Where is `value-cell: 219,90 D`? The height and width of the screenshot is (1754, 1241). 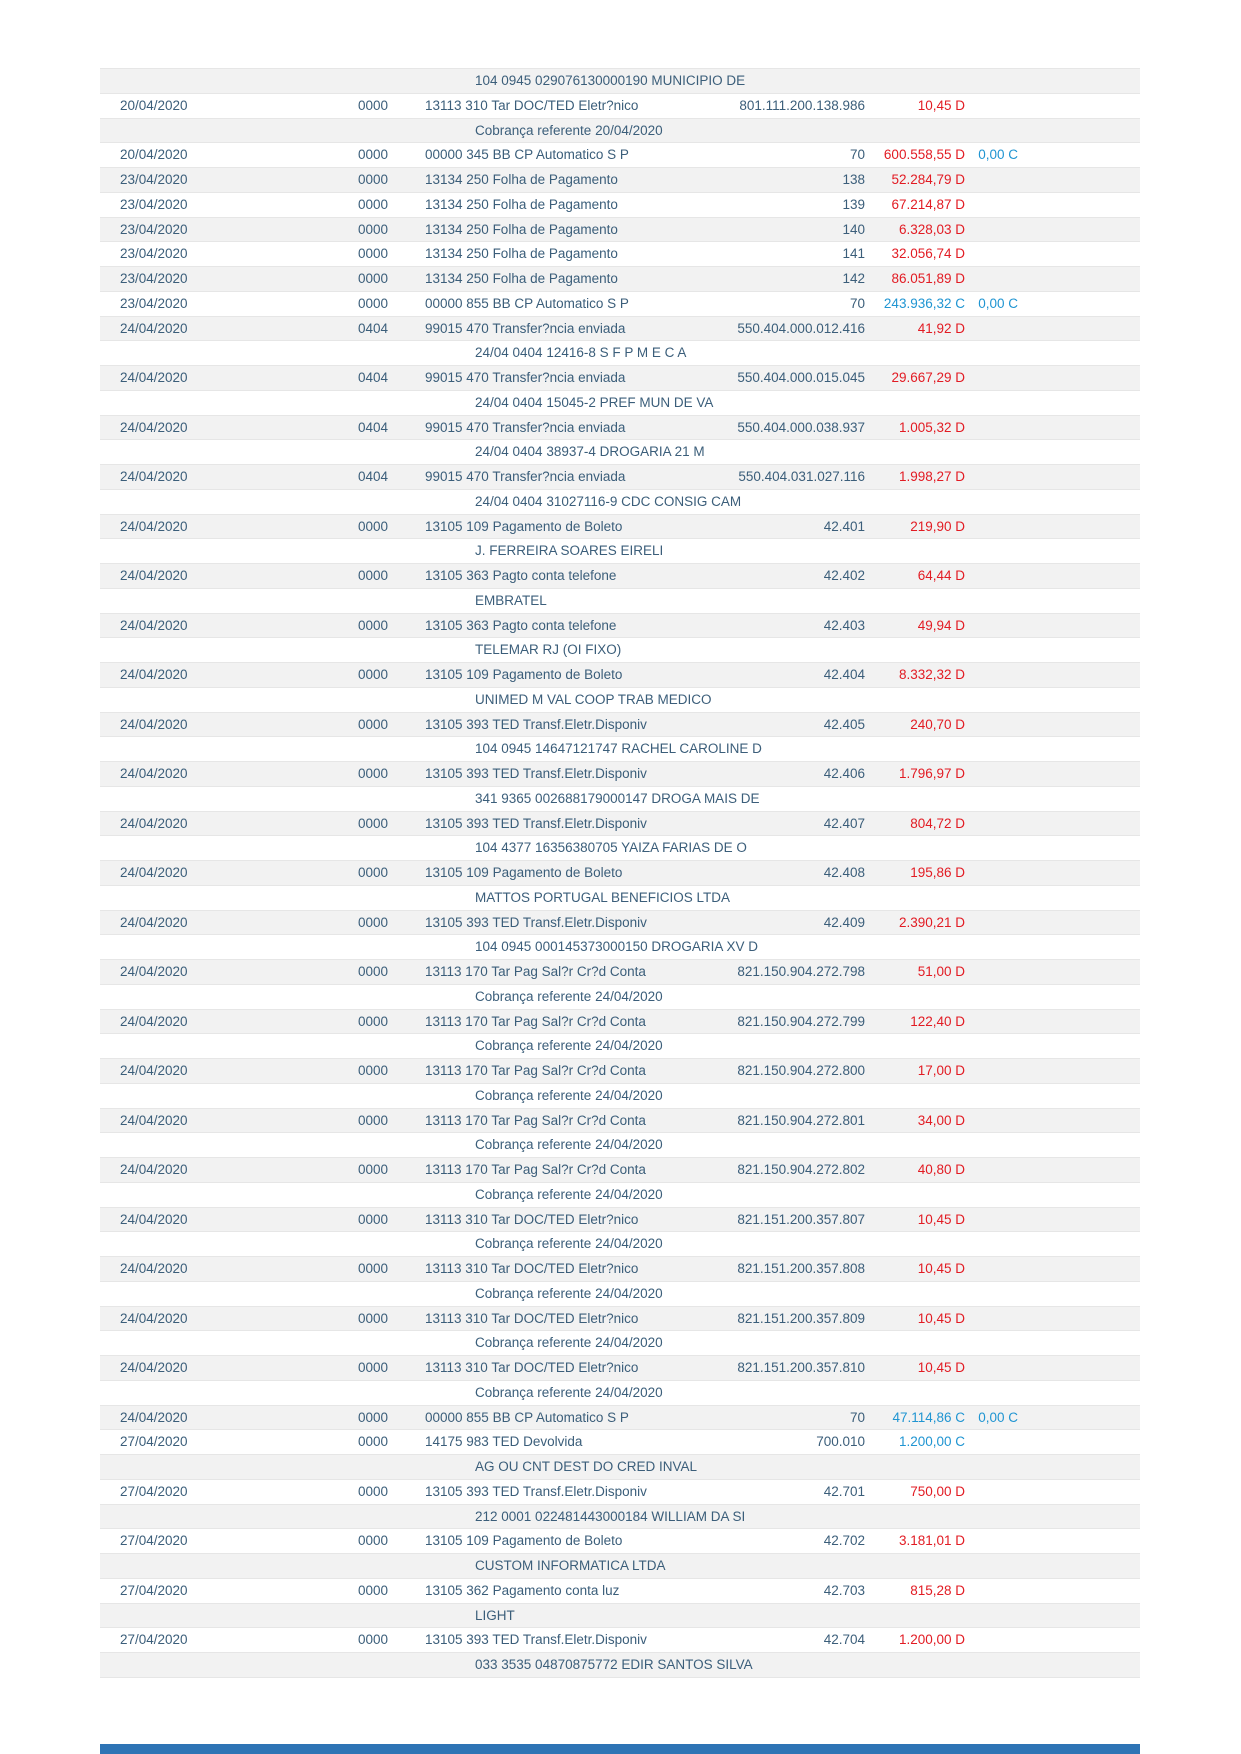
value-cell: 219,90 D is located at coordinates (937, 526).